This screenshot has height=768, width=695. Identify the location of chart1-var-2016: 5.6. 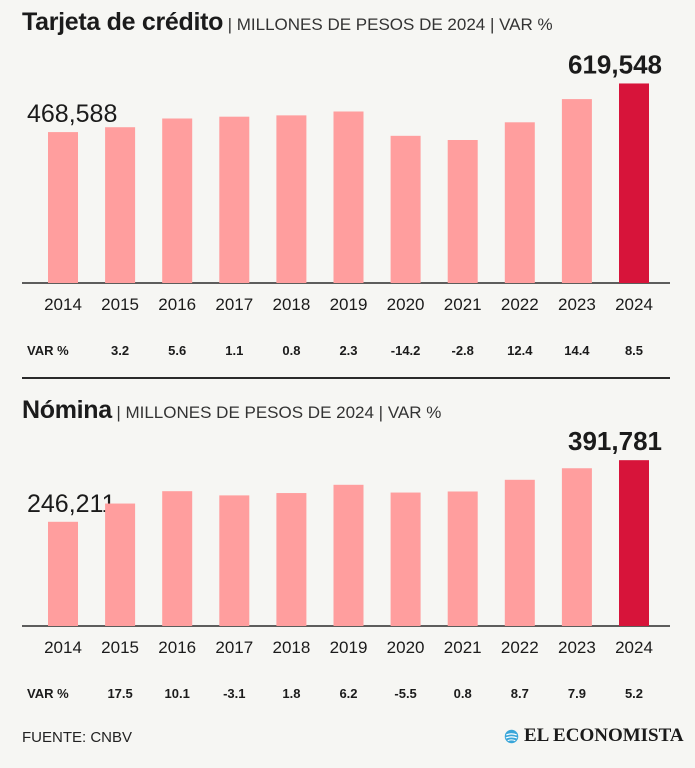
(177, 350).